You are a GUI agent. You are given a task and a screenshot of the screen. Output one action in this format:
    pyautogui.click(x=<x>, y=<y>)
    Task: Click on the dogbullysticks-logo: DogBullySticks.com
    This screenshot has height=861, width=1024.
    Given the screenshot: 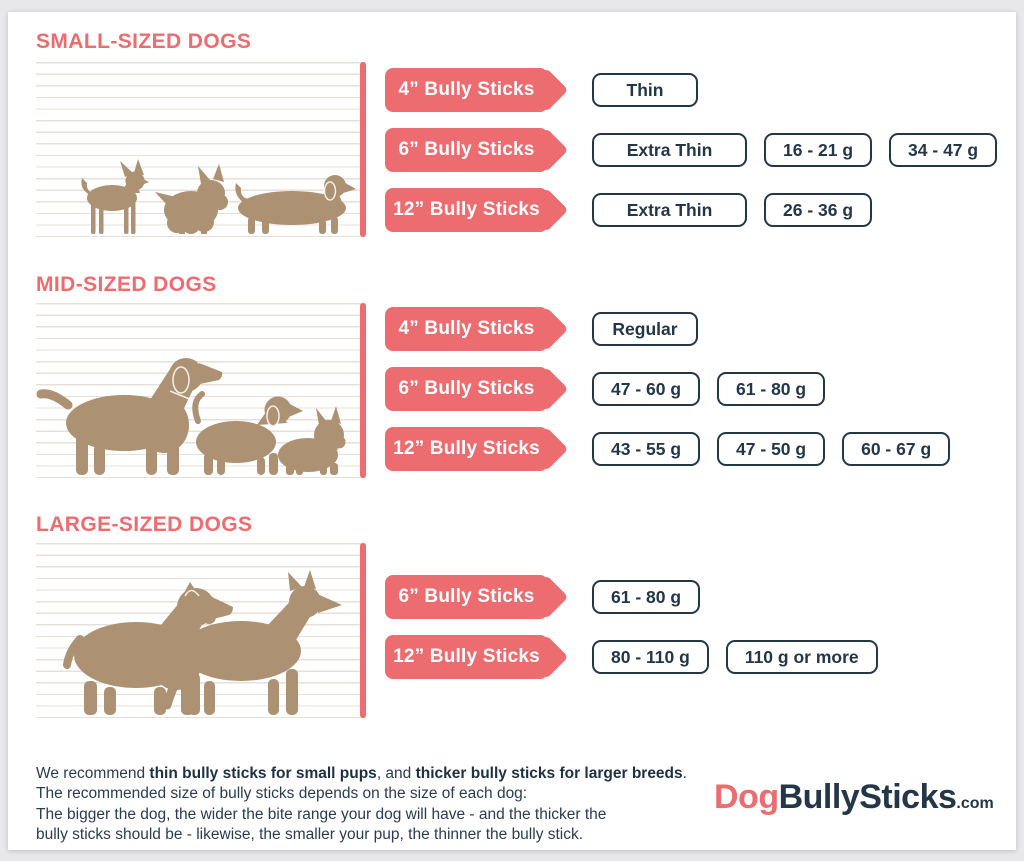 What is the action you would take?
    pyautogui.click(x=854, y=797)
    